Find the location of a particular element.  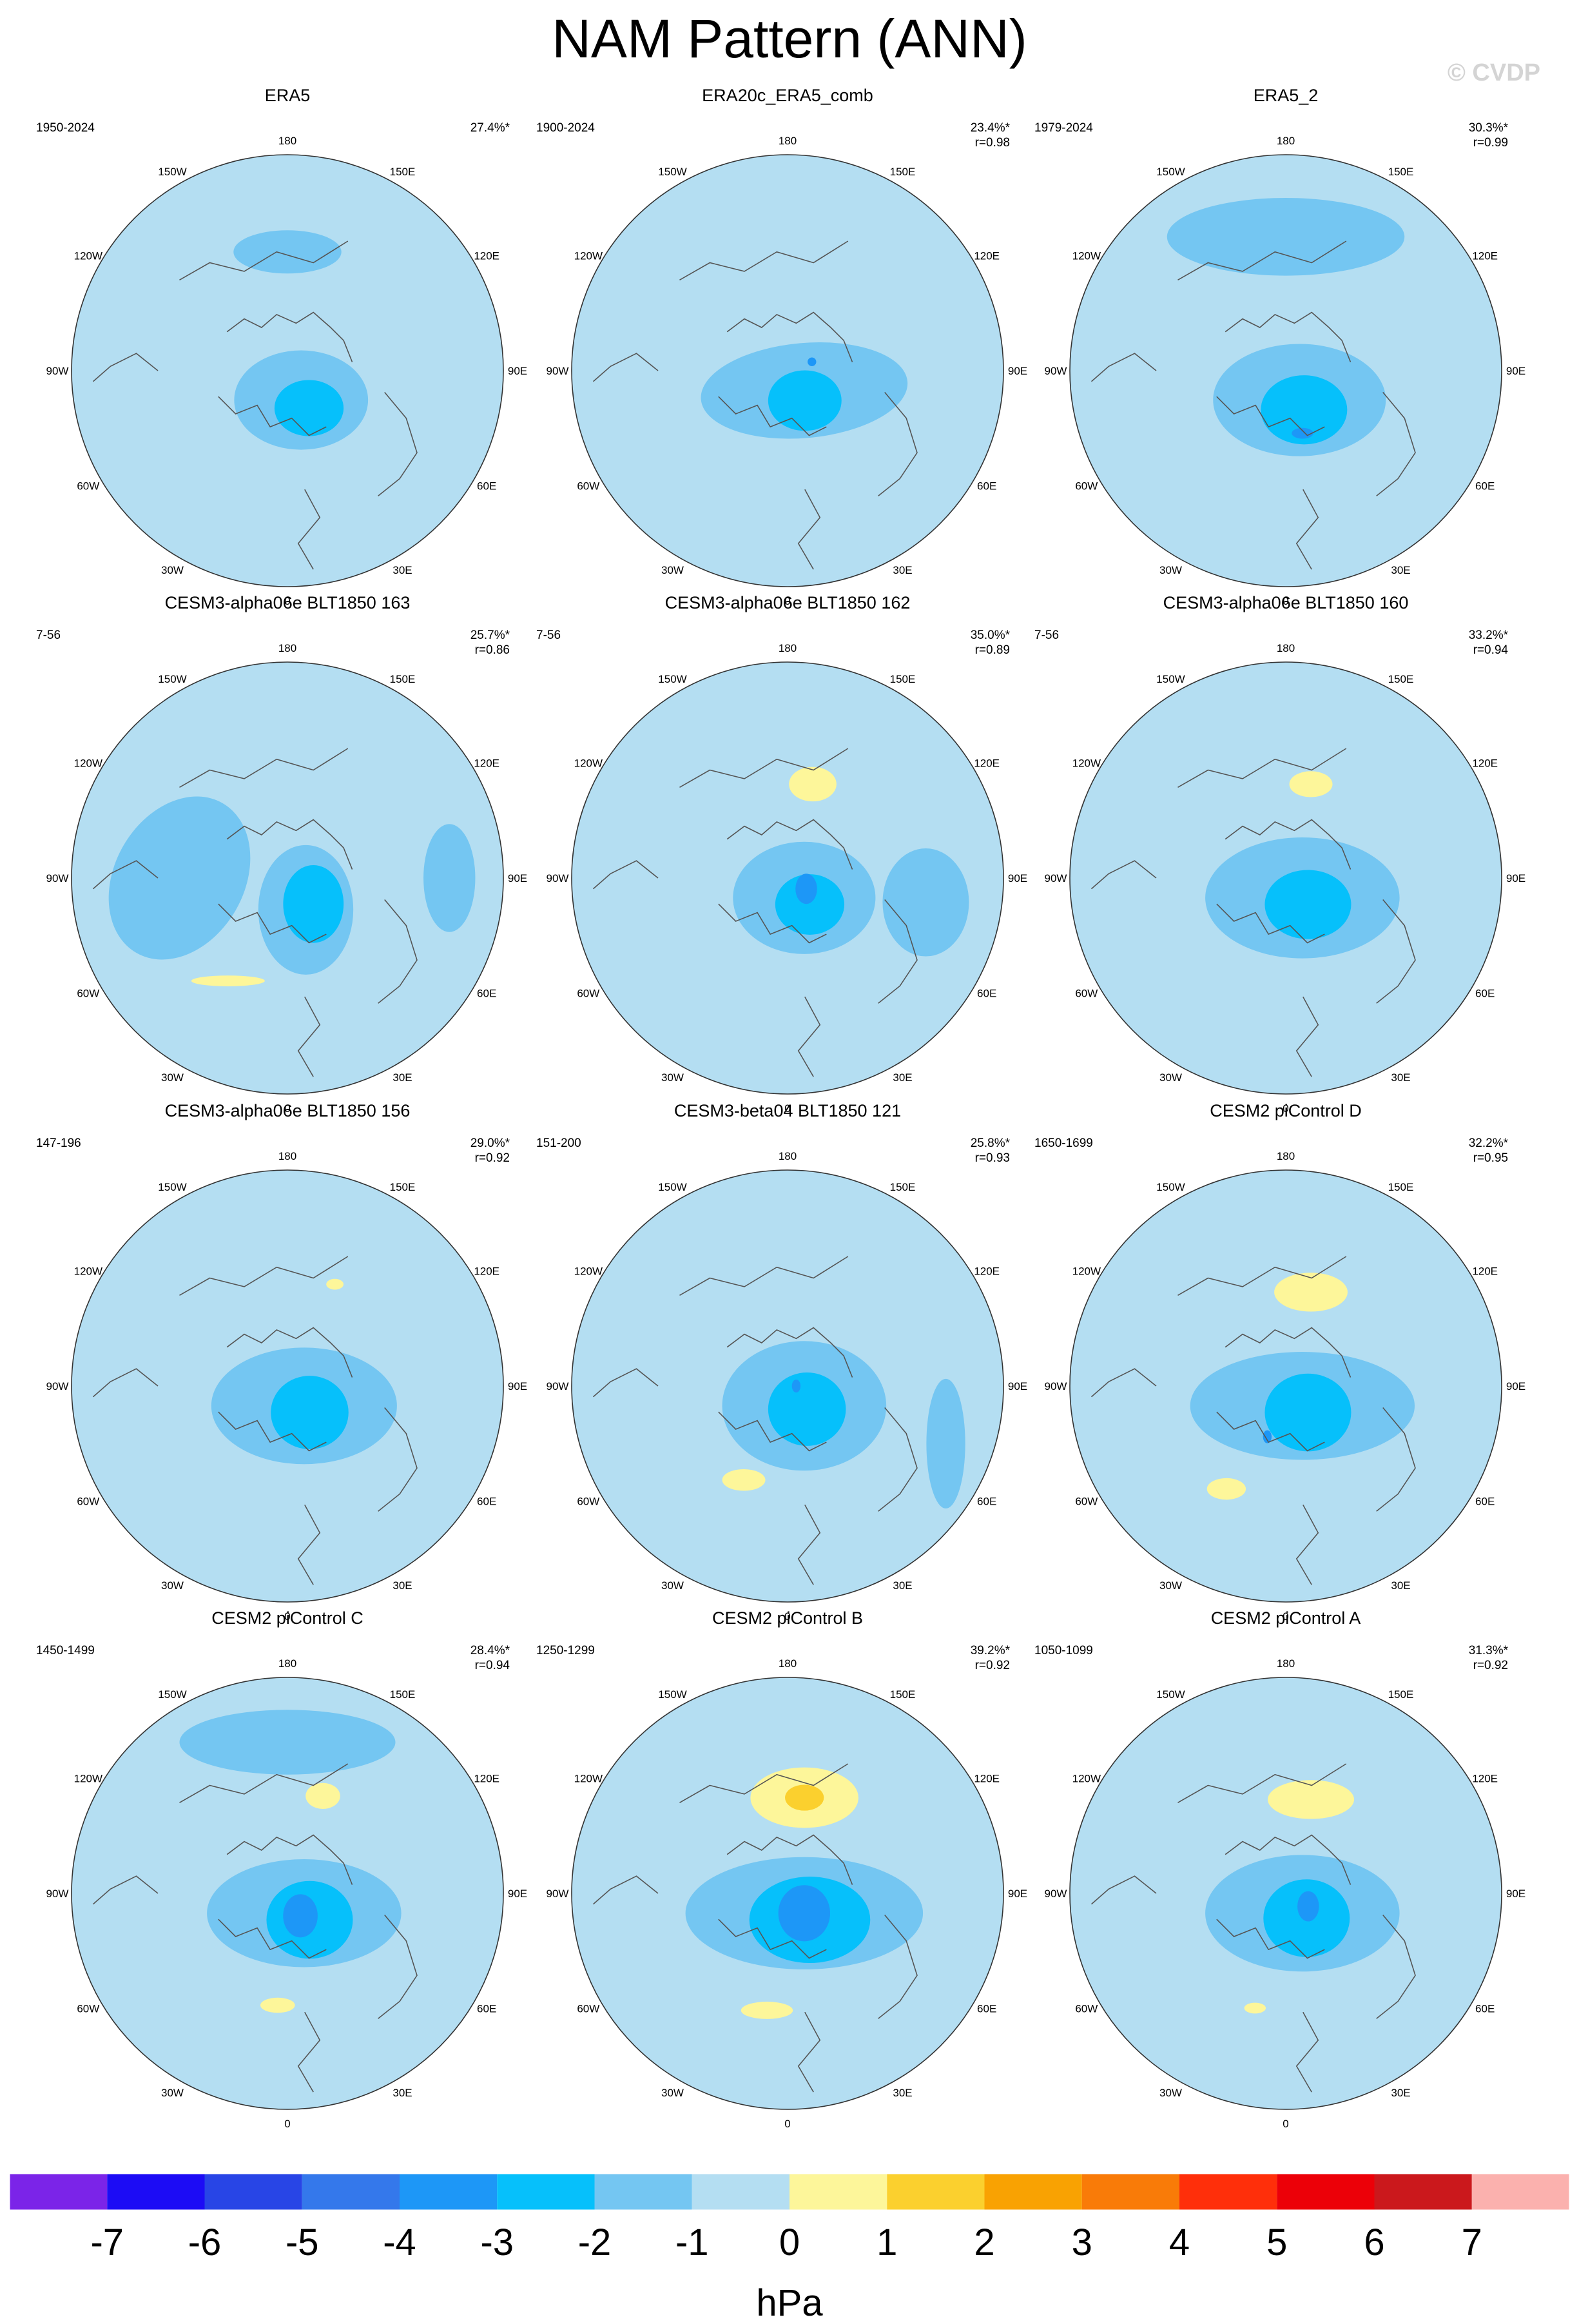

panel-correlation: r=0.94 is located at coordinates (492, 1665).